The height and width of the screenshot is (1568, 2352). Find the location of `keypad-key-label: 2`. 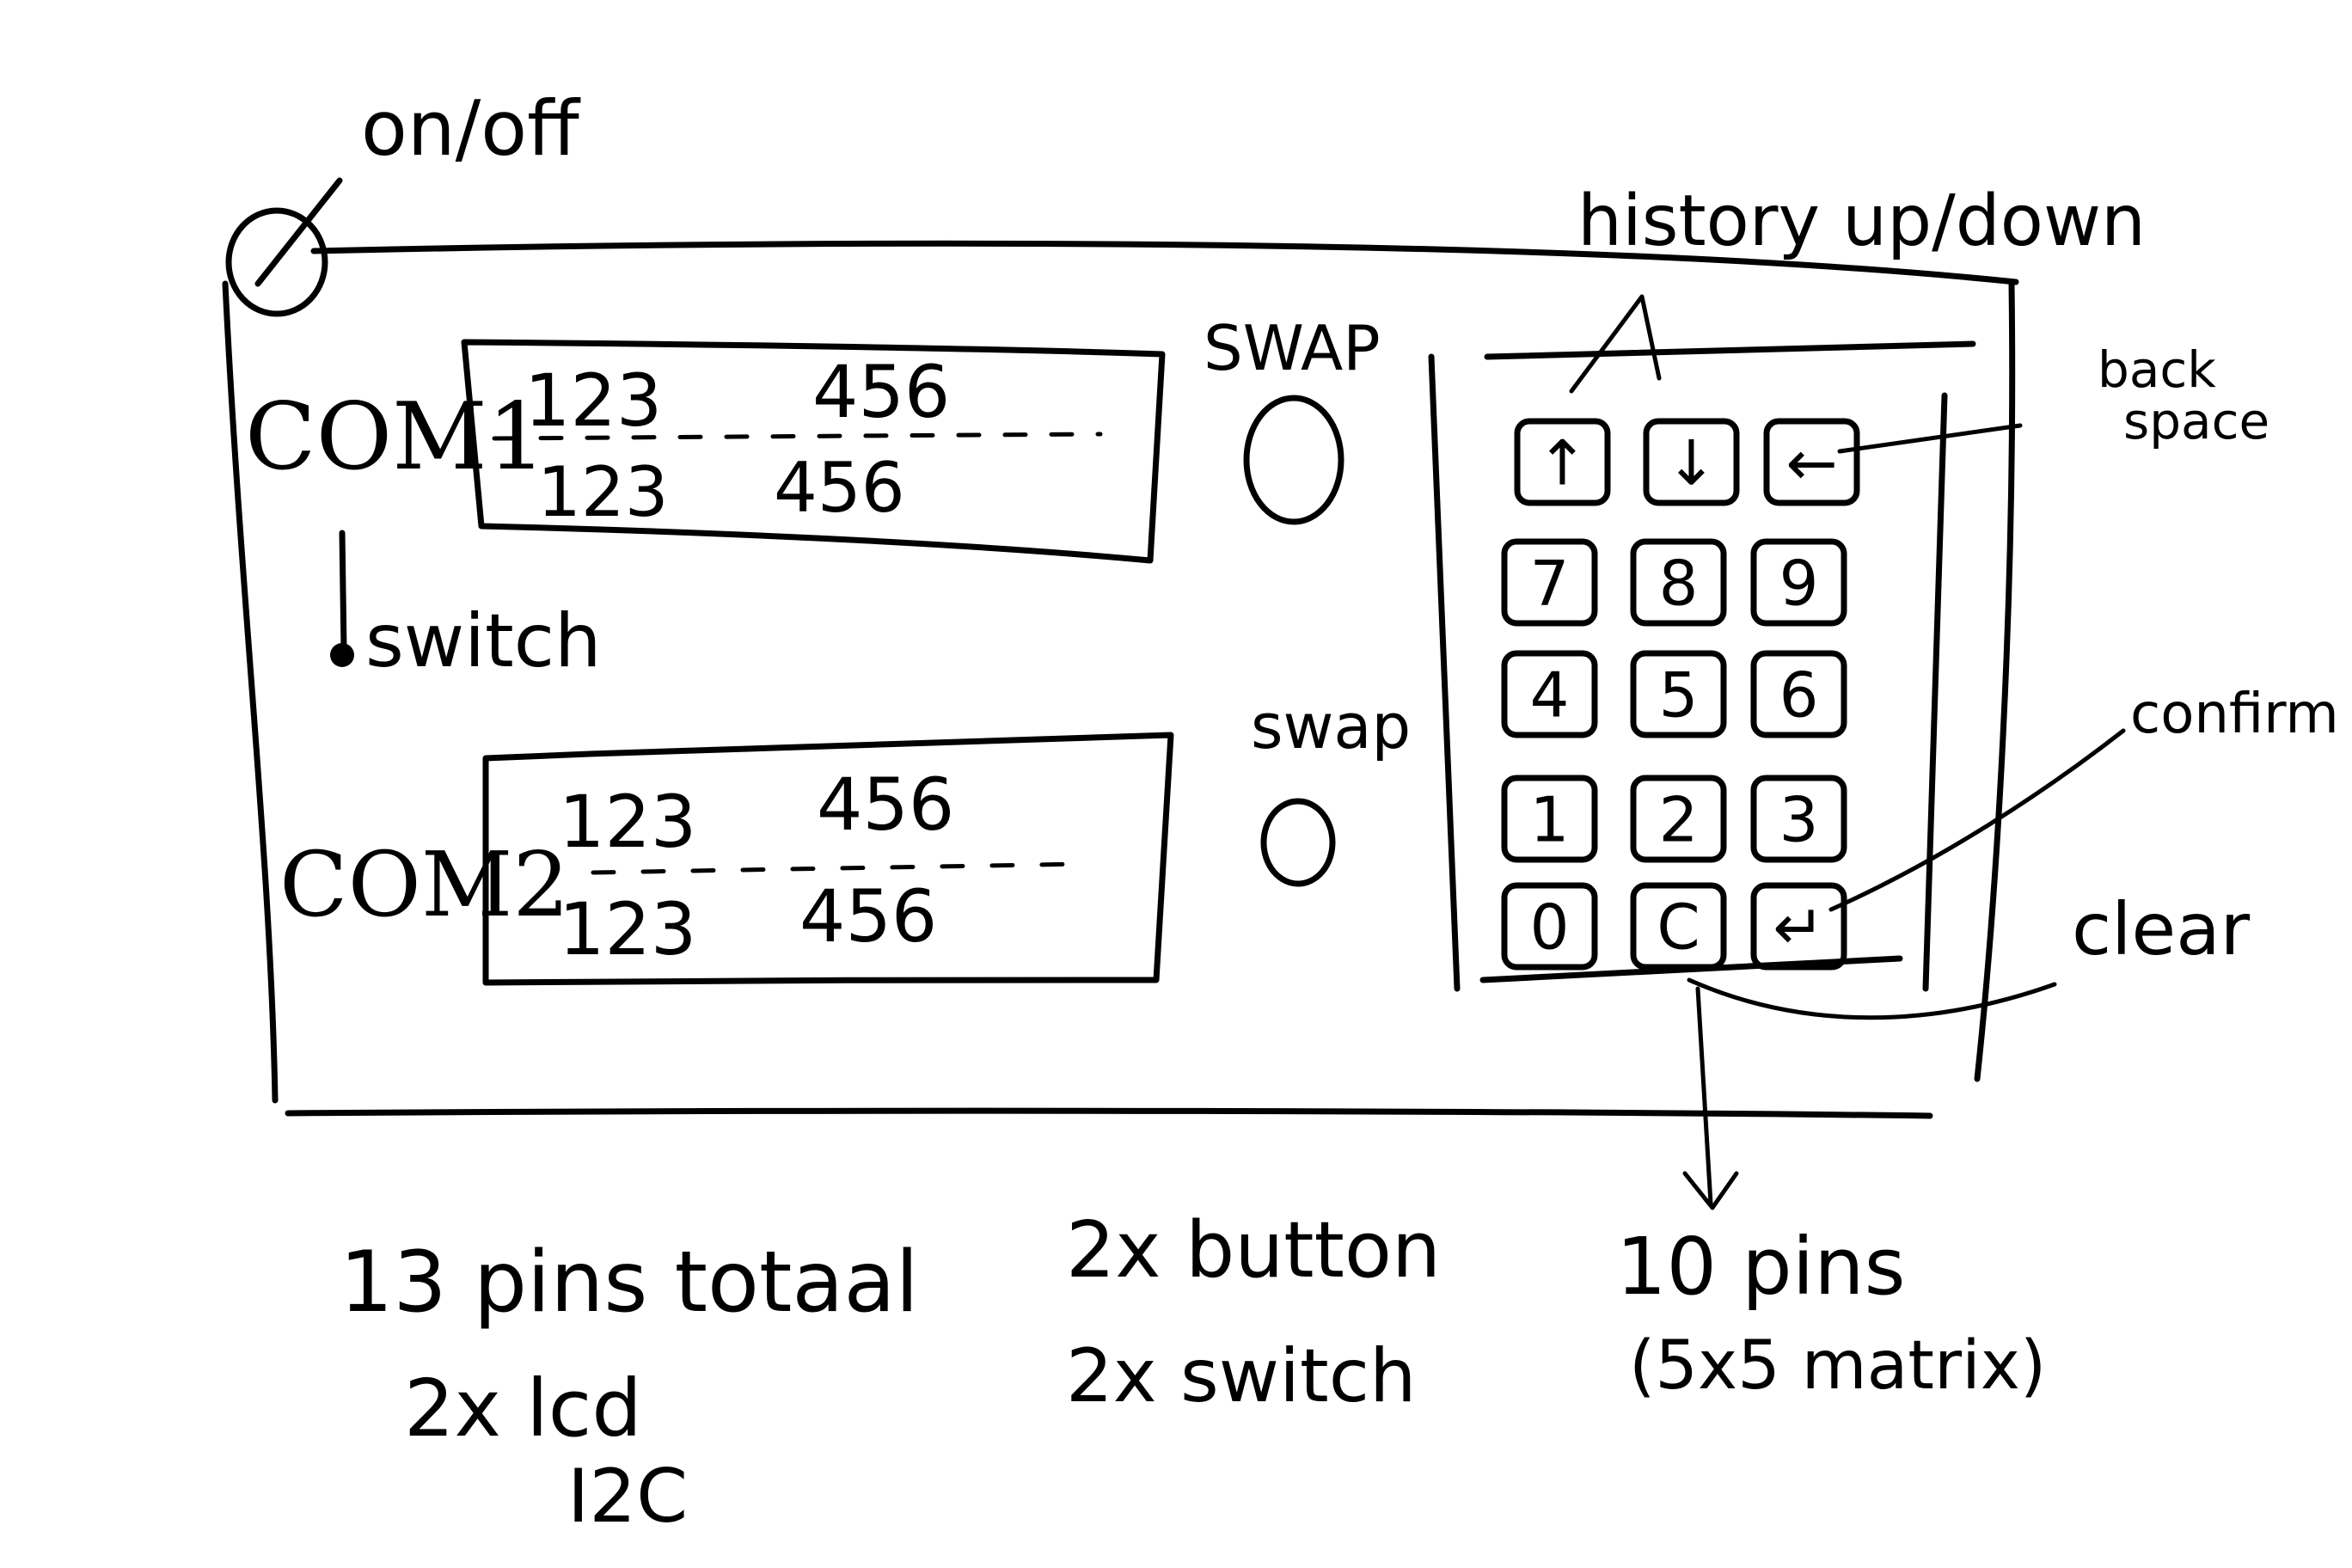

keypad-key-label: 2 is located at coordinates (1679, 820).